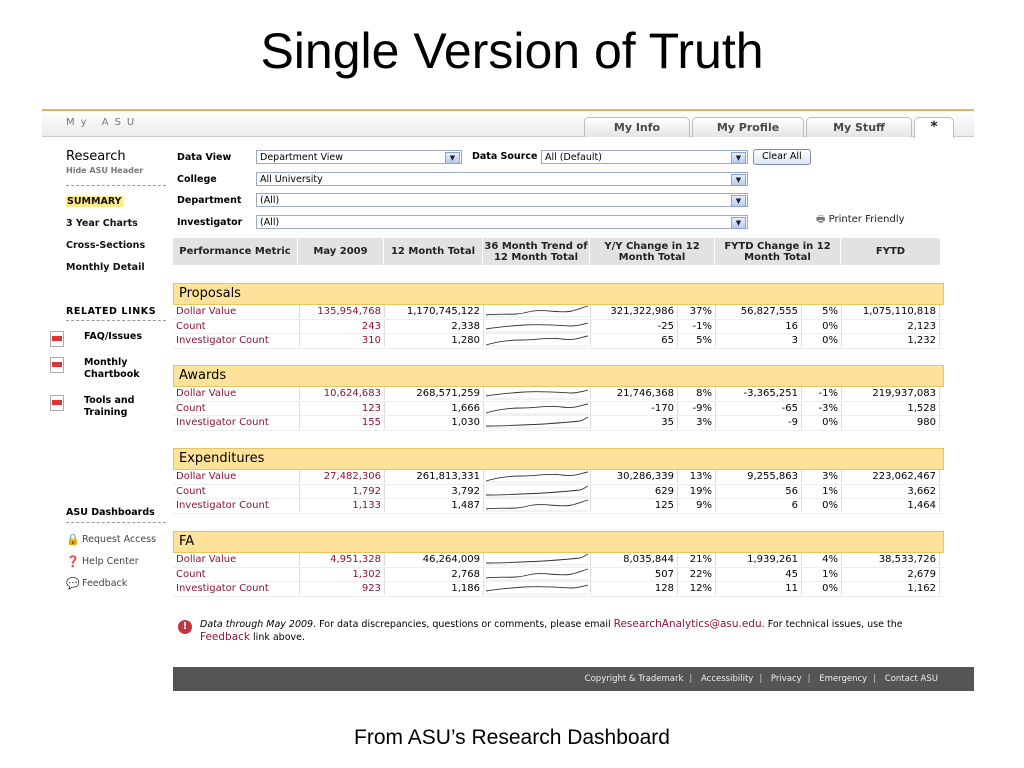 This screenshot has height=768, width=1024. Describe the element at coordinates (97, 583) in the screenshot. I see `link-feedback: 💬 Feedback` at that location.